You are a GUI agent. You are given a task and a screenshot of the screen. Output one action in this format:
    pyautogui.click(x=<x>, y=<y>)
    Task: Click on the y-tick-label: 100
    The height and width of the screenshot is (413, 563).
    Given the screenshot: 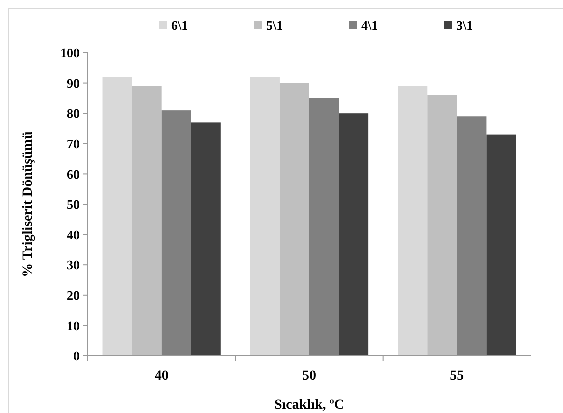 What is the action you would take?
    pyautogui.click(x=70, y=53)
    